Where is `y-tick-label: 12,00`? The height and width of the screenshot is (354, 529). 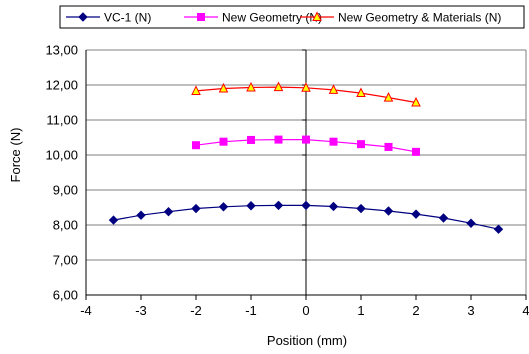
y-tick-label: 12,00 is located at coordinates (61, 85).